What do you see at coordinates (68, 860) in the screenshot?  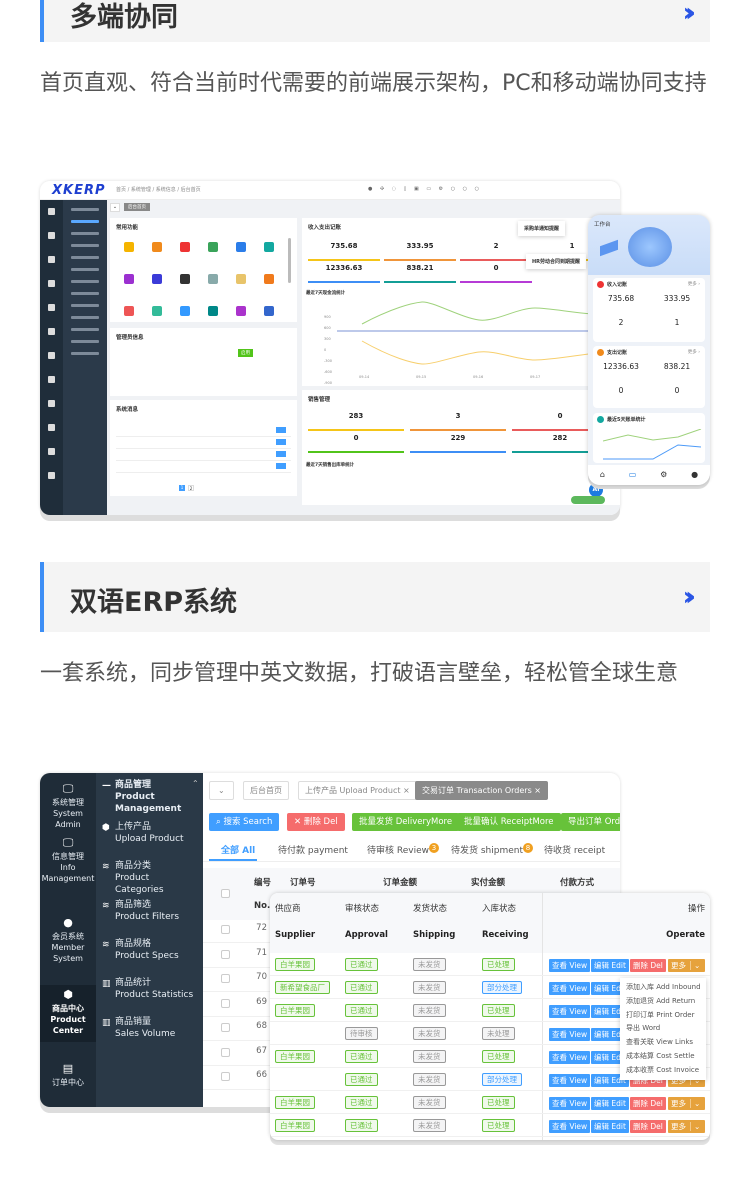 I see `nav-info-management: 🖵 信息管理 Info Management` at bounding box center [68, 860].